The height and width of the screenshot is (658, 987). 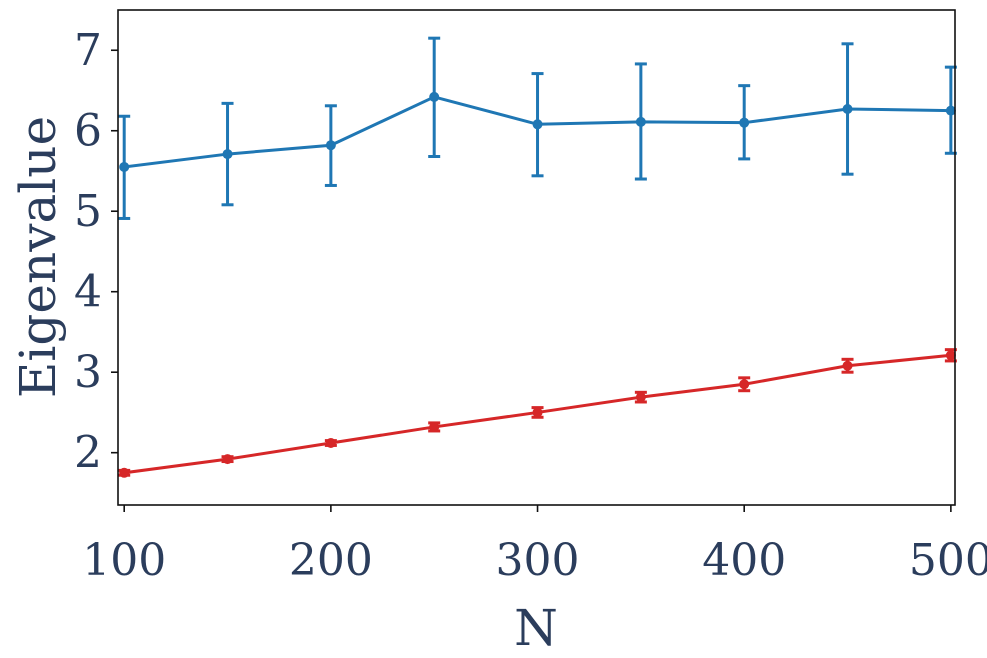 What do you see at coordinates (88, 50) in the screenshot?
I see `y-tick-label: 7` at bounding box center [88, 50].